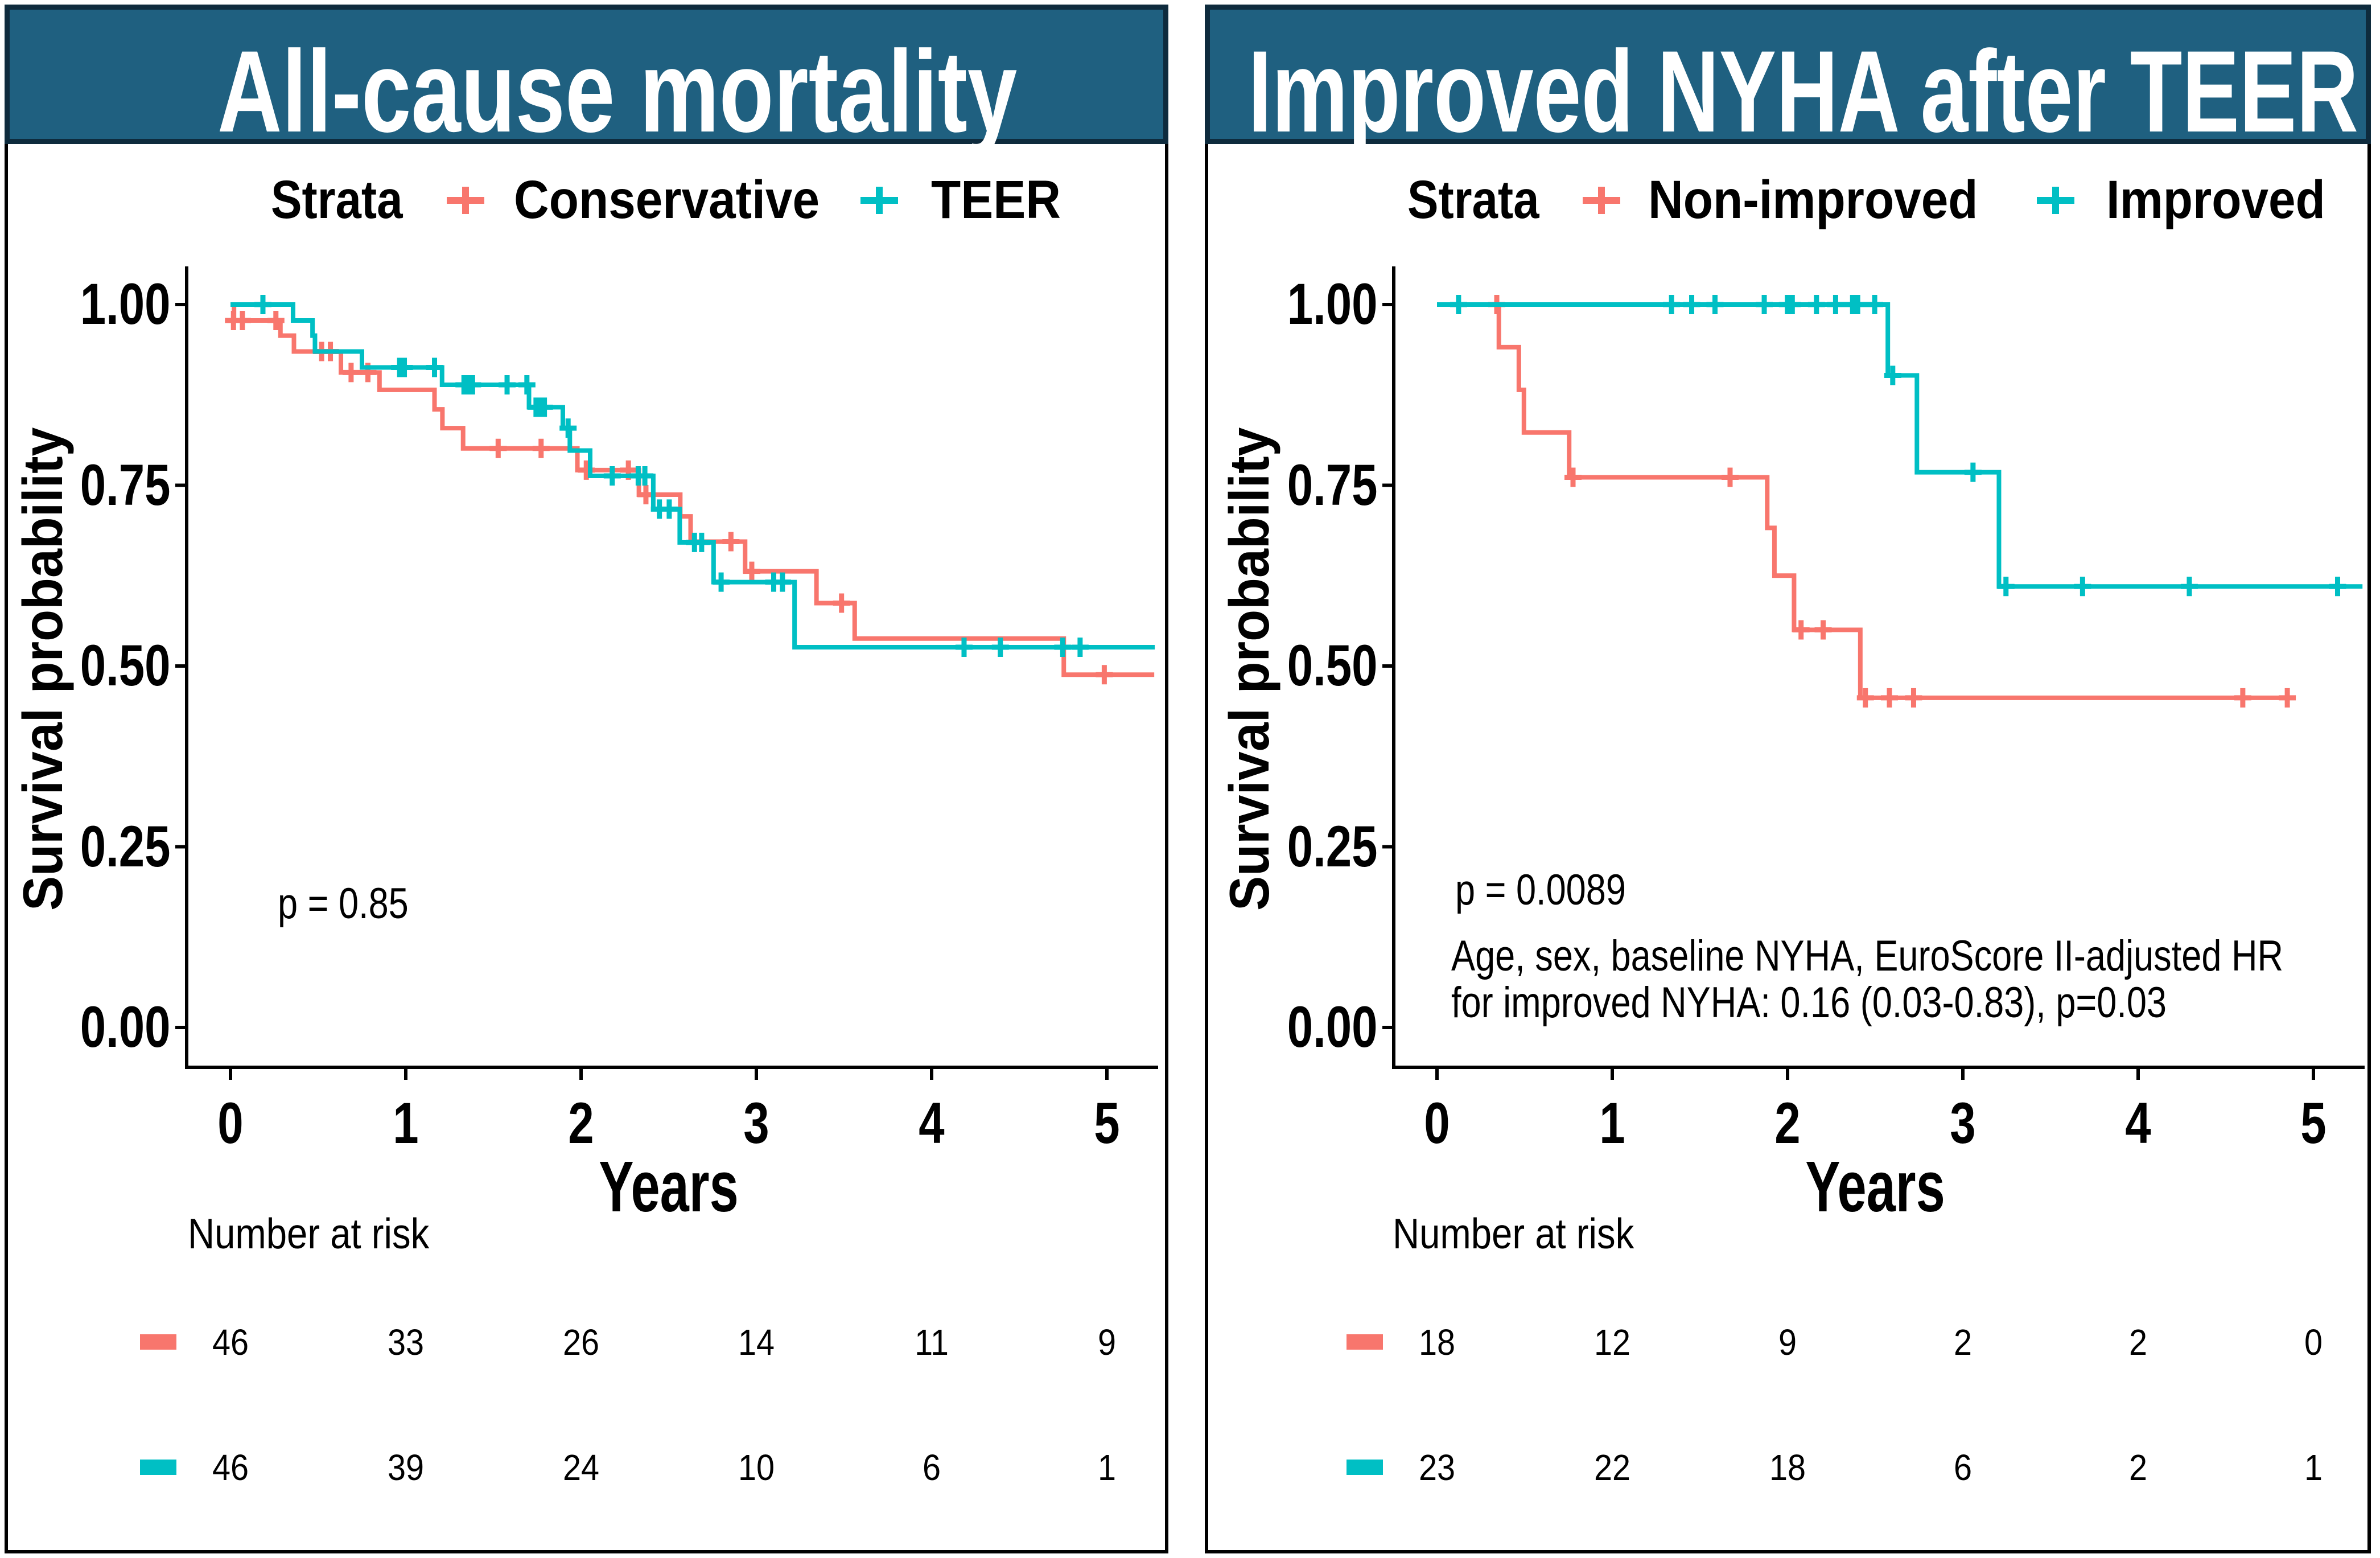 The height and width of the screenshot is (1558, 2380). What do you see at coordinates (406, 1468) in the screenshot?
I see `risk-count: 39` at bounding box center [406, 1468].